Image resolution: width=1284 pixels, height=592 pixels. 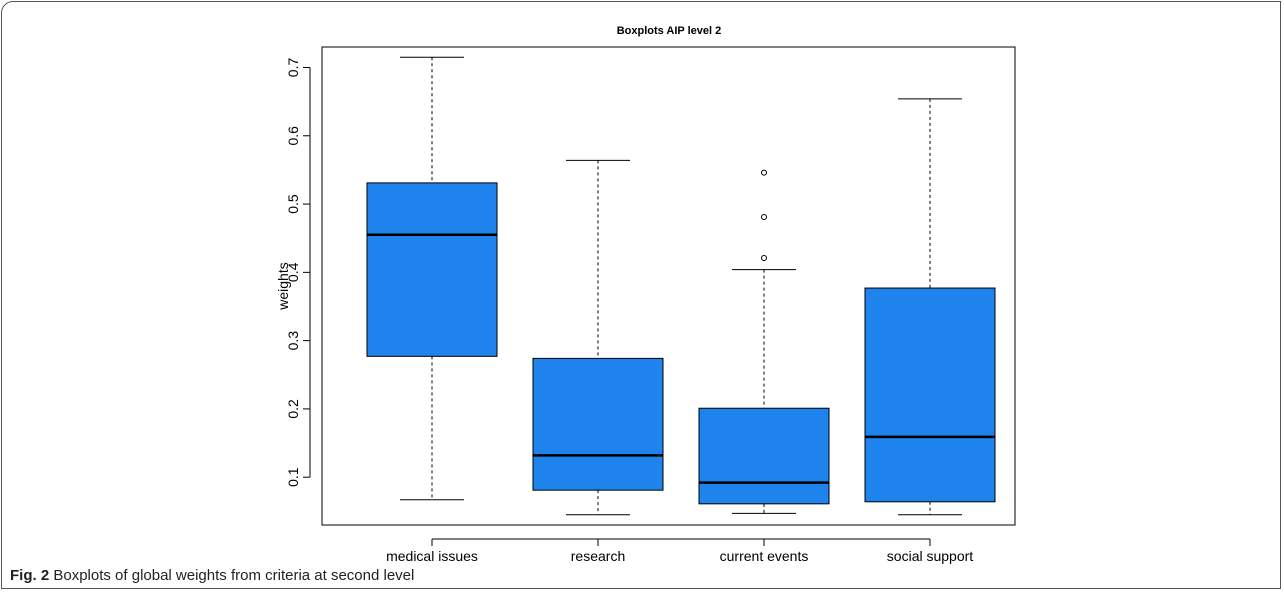 I want to click on y-tick-label: 0.7, so click(x=293, y=68).